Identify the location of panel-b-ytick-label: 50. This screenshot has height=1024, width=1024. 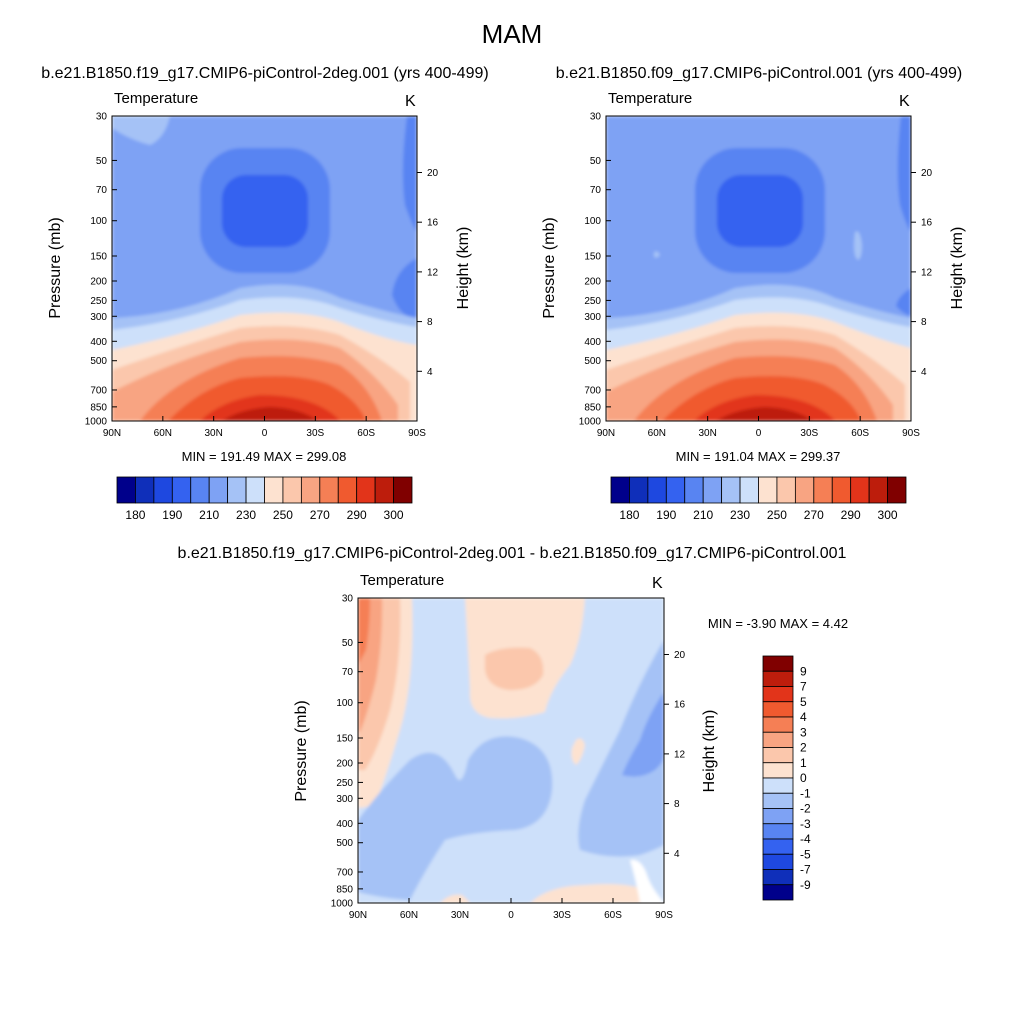
(596, 161).